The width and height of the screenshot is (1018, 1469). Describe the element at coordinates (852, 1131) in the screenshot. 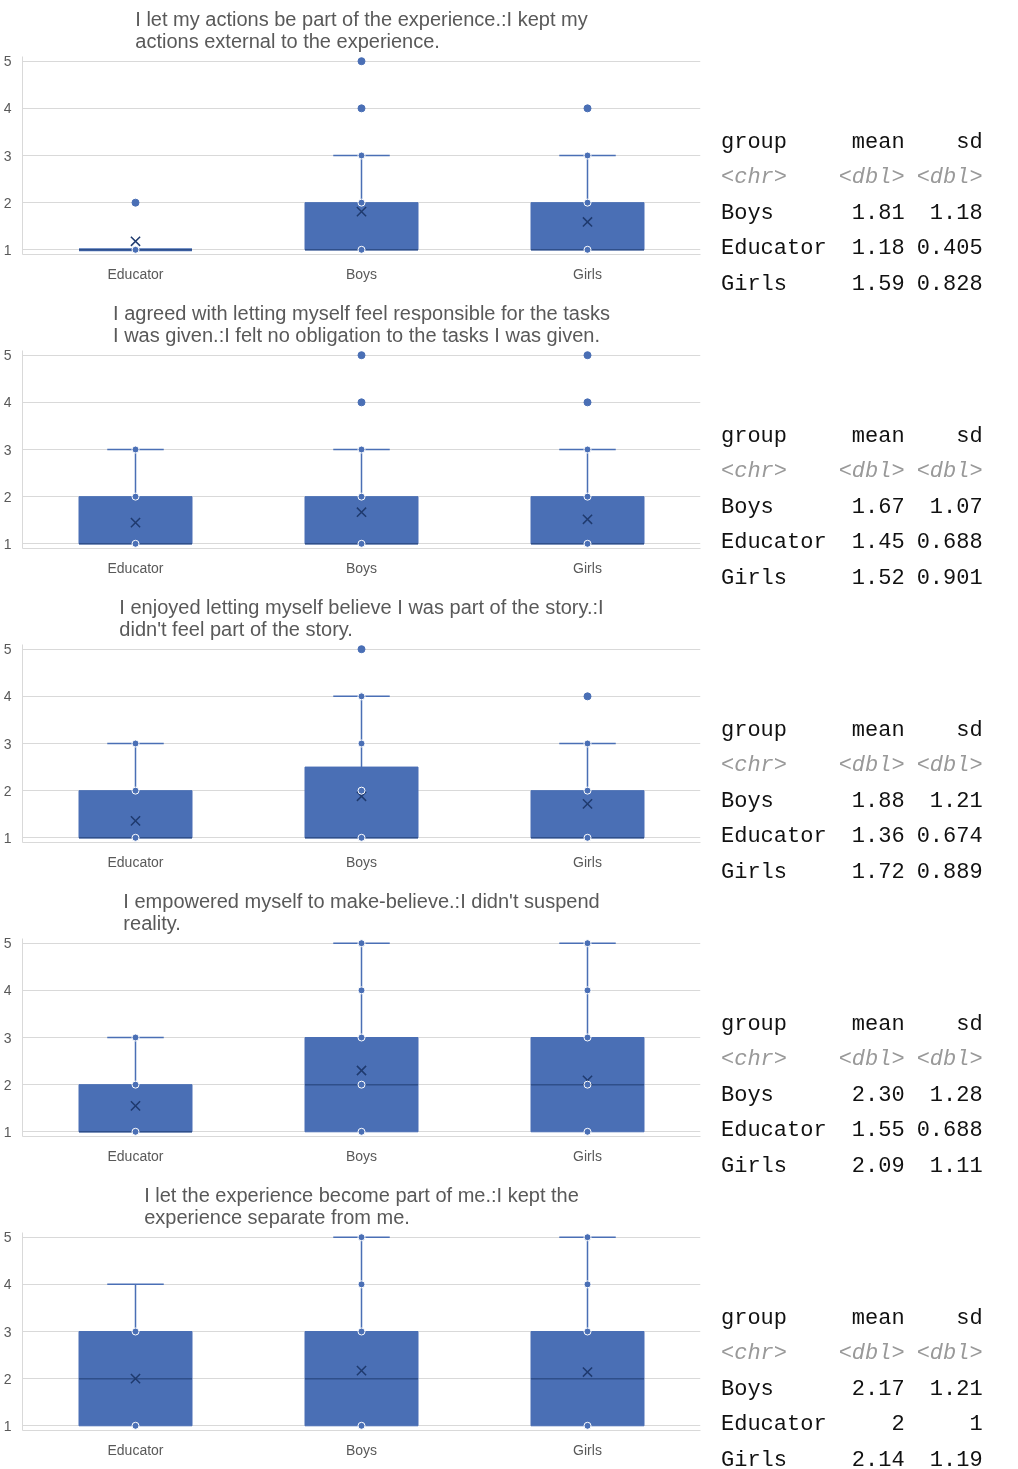

I see `text: Educator 1.55 0.688` at that location.